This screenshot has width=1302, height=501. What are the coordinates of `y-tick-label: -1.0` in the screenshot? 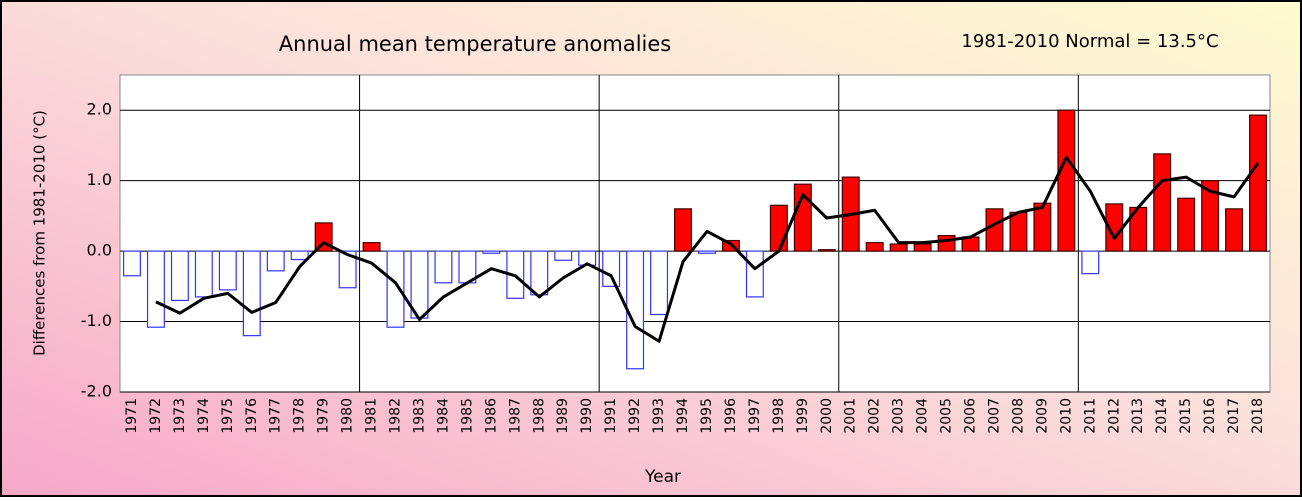 It's located at (96, 320).